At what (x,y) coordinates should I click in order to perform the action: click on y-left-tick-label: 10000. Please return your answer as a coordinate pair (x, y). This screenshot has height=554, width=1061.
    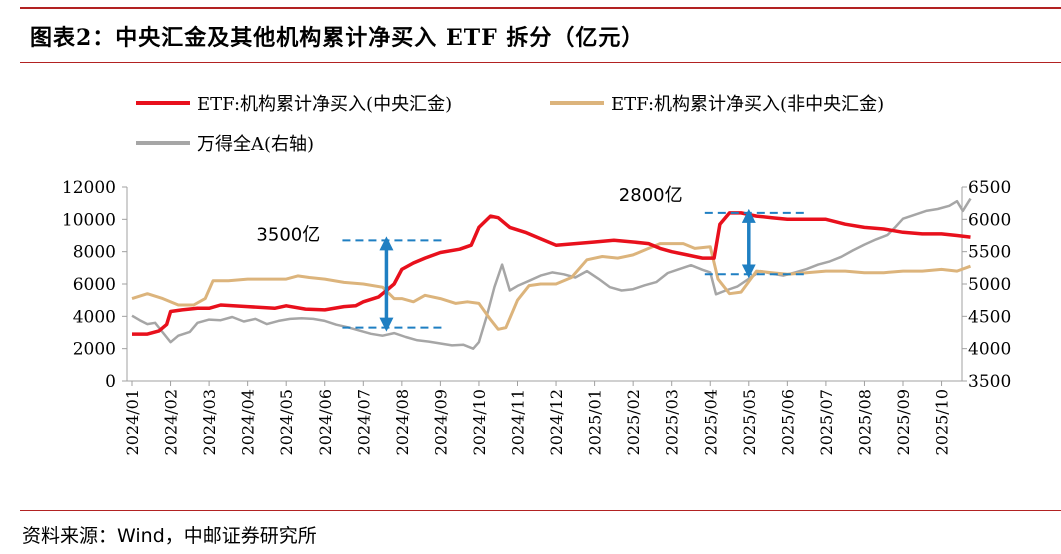
    Looking at the image, I should click on (89, 220).